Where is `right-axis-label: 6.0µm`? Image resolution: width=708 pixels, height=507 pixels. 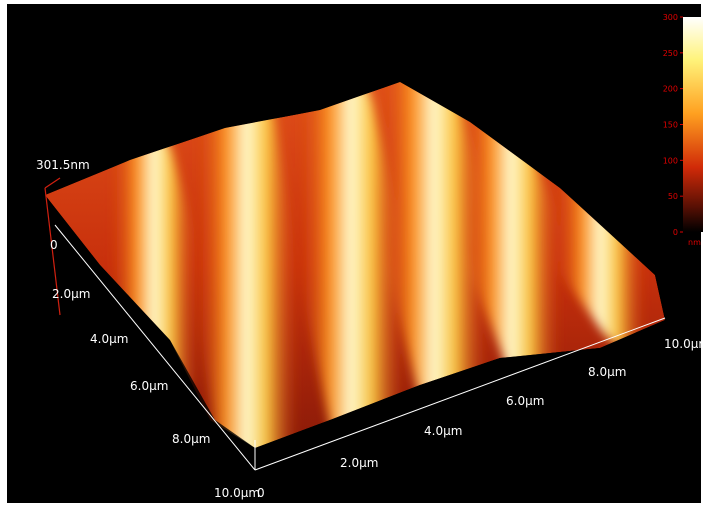 right-axis-label: 6.0µm is located at coordinates (525, 401).